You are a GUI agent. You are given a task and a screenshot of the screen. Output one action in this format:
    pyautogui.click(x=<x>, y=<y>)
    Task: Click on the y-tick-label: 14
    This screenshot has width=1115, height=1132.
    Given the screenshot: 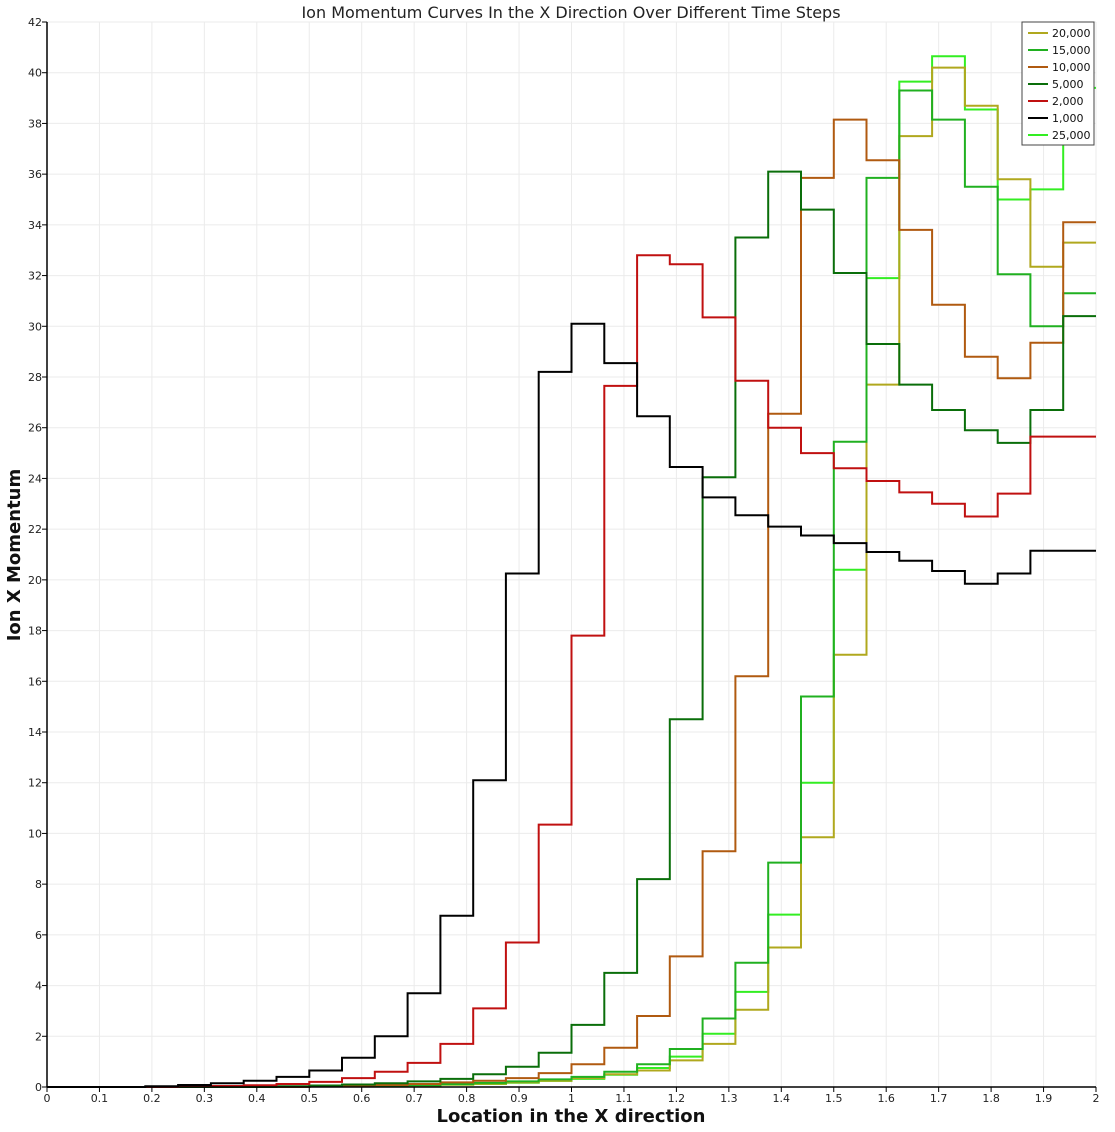 What is the action you would take?
    pyautogui.click(x=35, y=732)
    